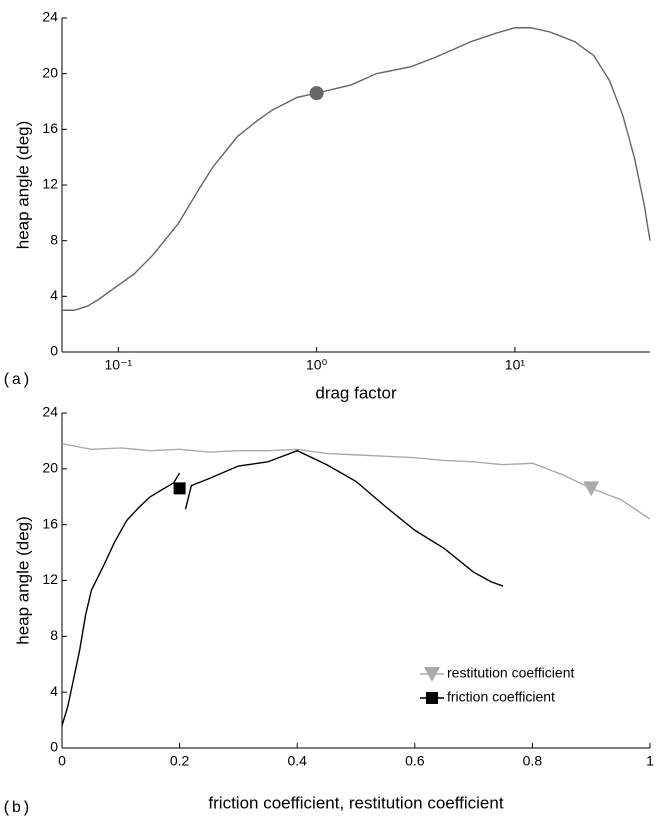 The image size is (659, 824). What do you see at coordinates (297, 761) in the screenshot?
I see `x-tick-label: 0.4` at bounding box center [297, 761].